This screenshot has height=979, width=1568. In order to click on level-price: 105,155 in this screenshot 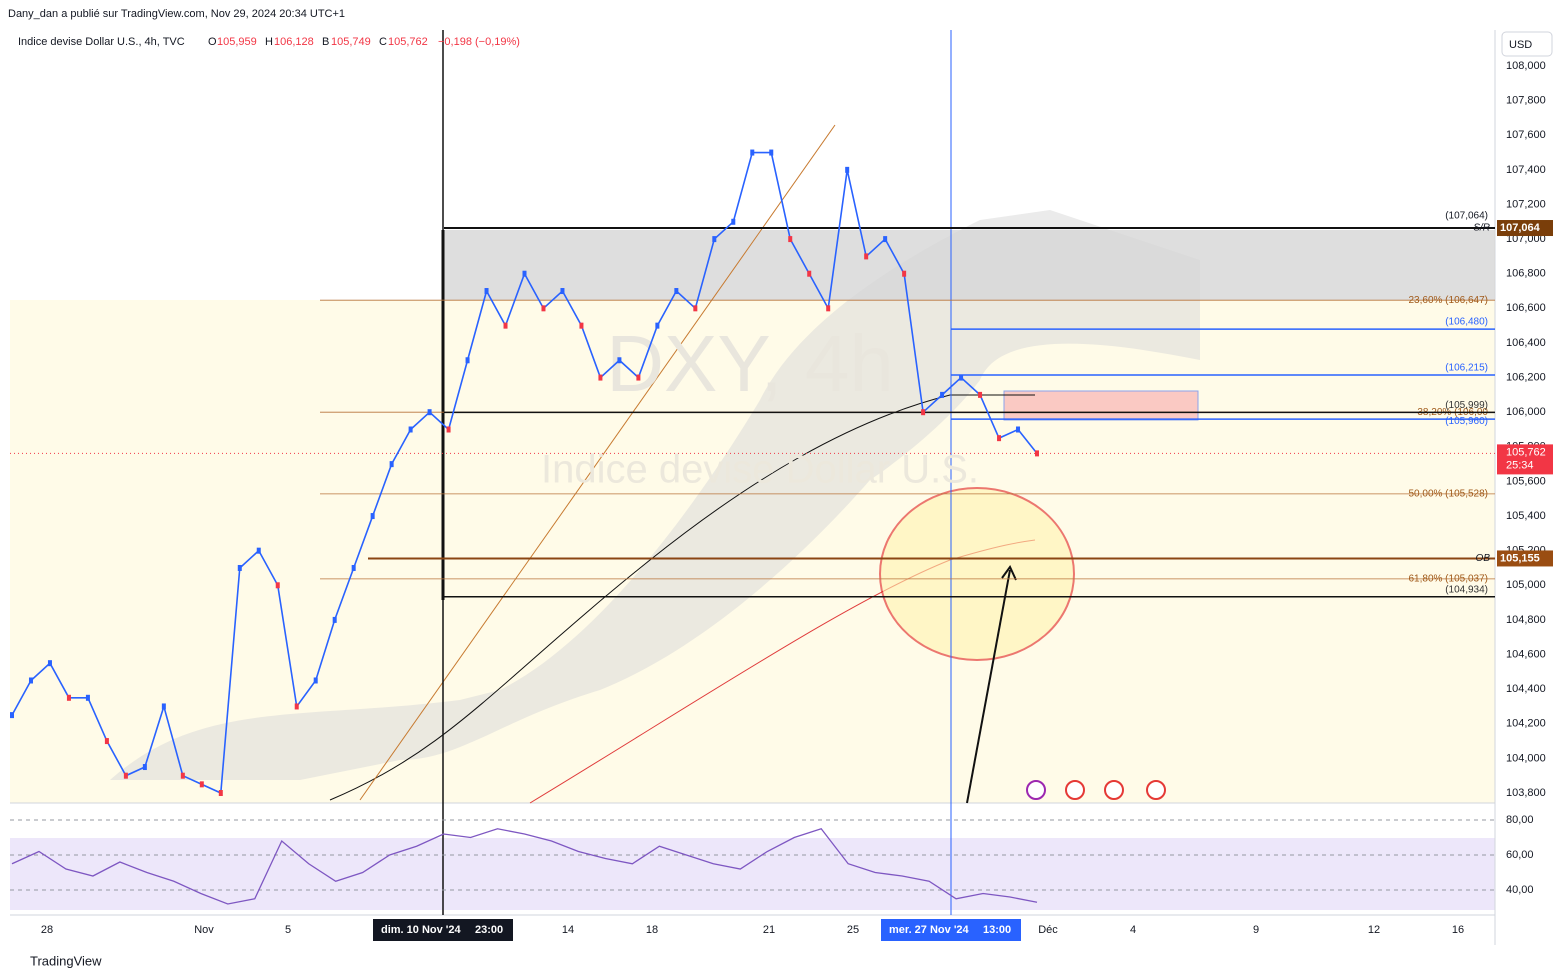, I will do `click(1520, 558)`.